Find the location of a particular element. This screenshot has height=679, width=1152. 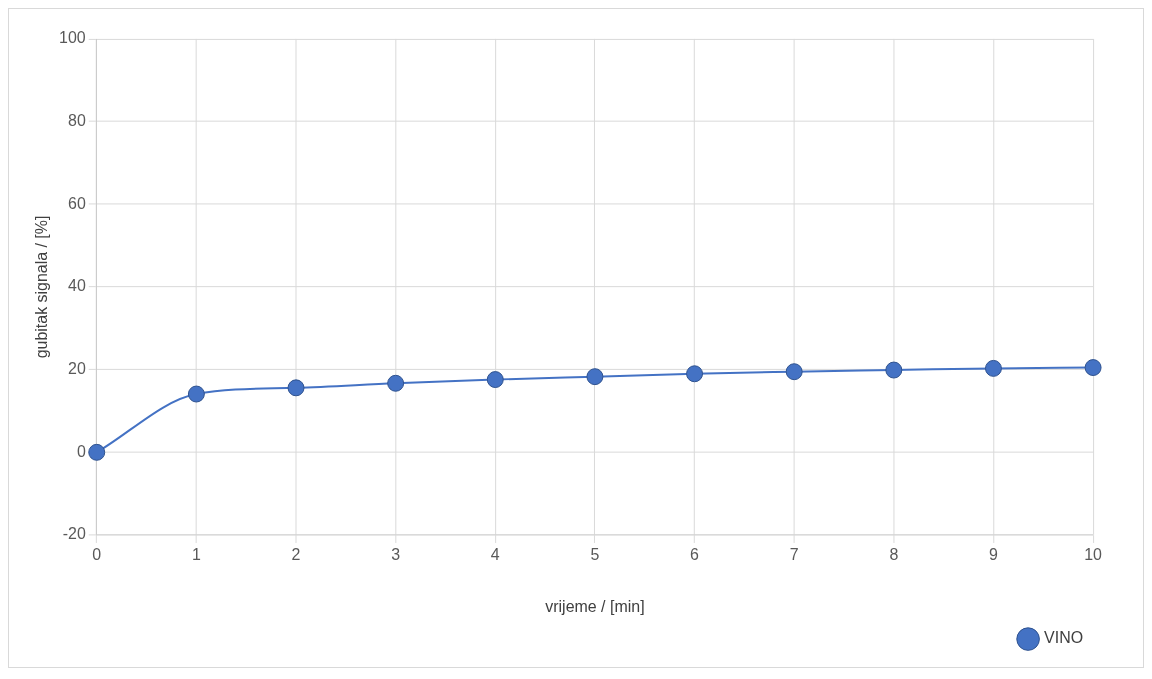

x-tick-label: 10 is located at coordinates (1093, 554).